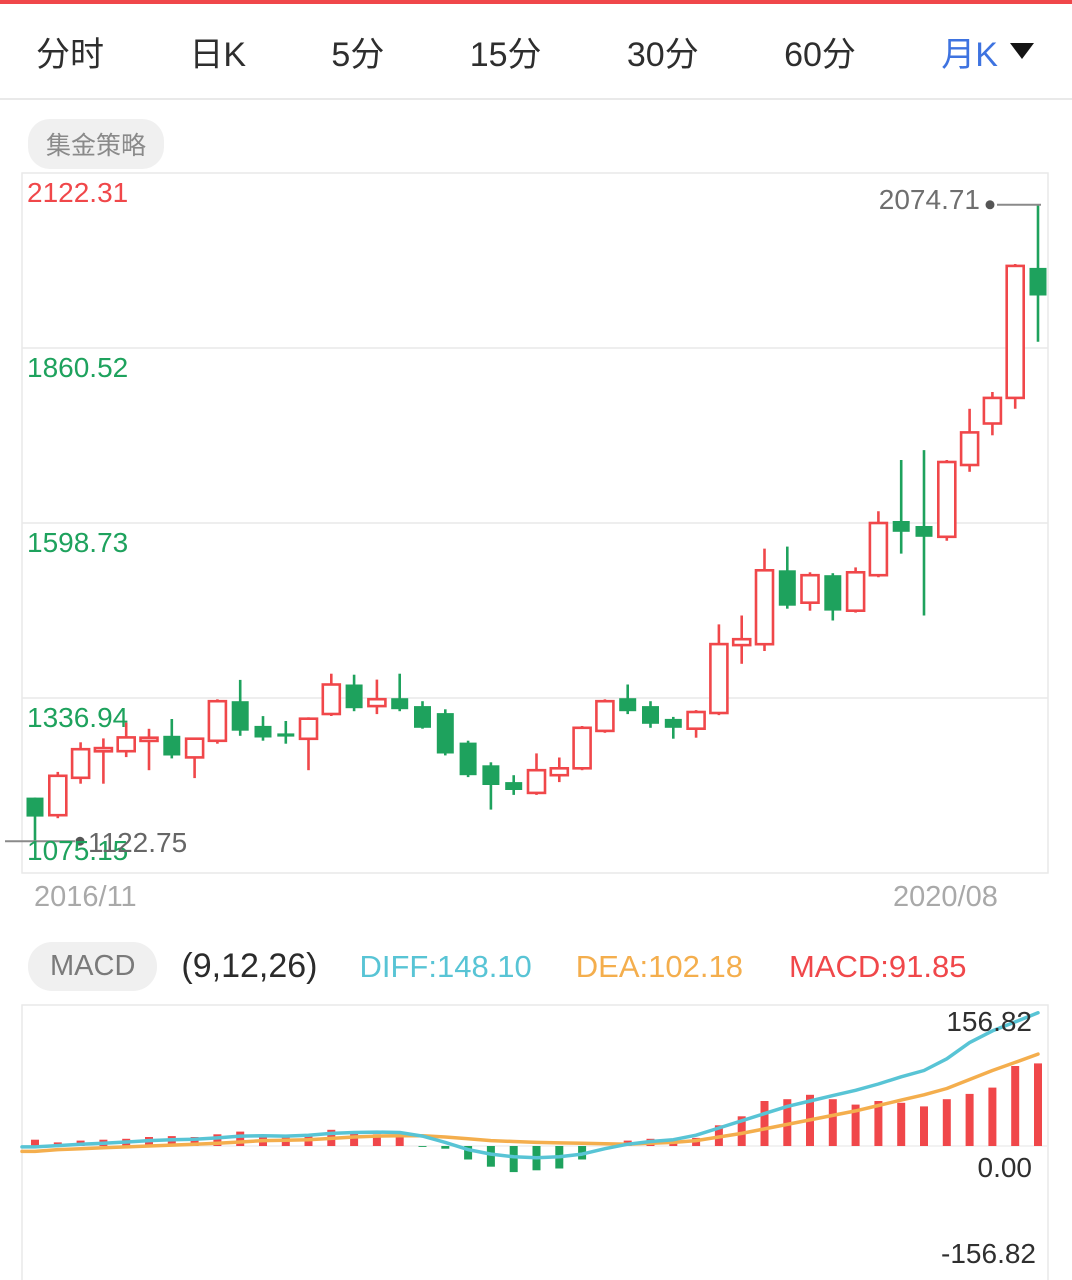  I want to click on highest-price-label: 2074.71, so click(929, 199).